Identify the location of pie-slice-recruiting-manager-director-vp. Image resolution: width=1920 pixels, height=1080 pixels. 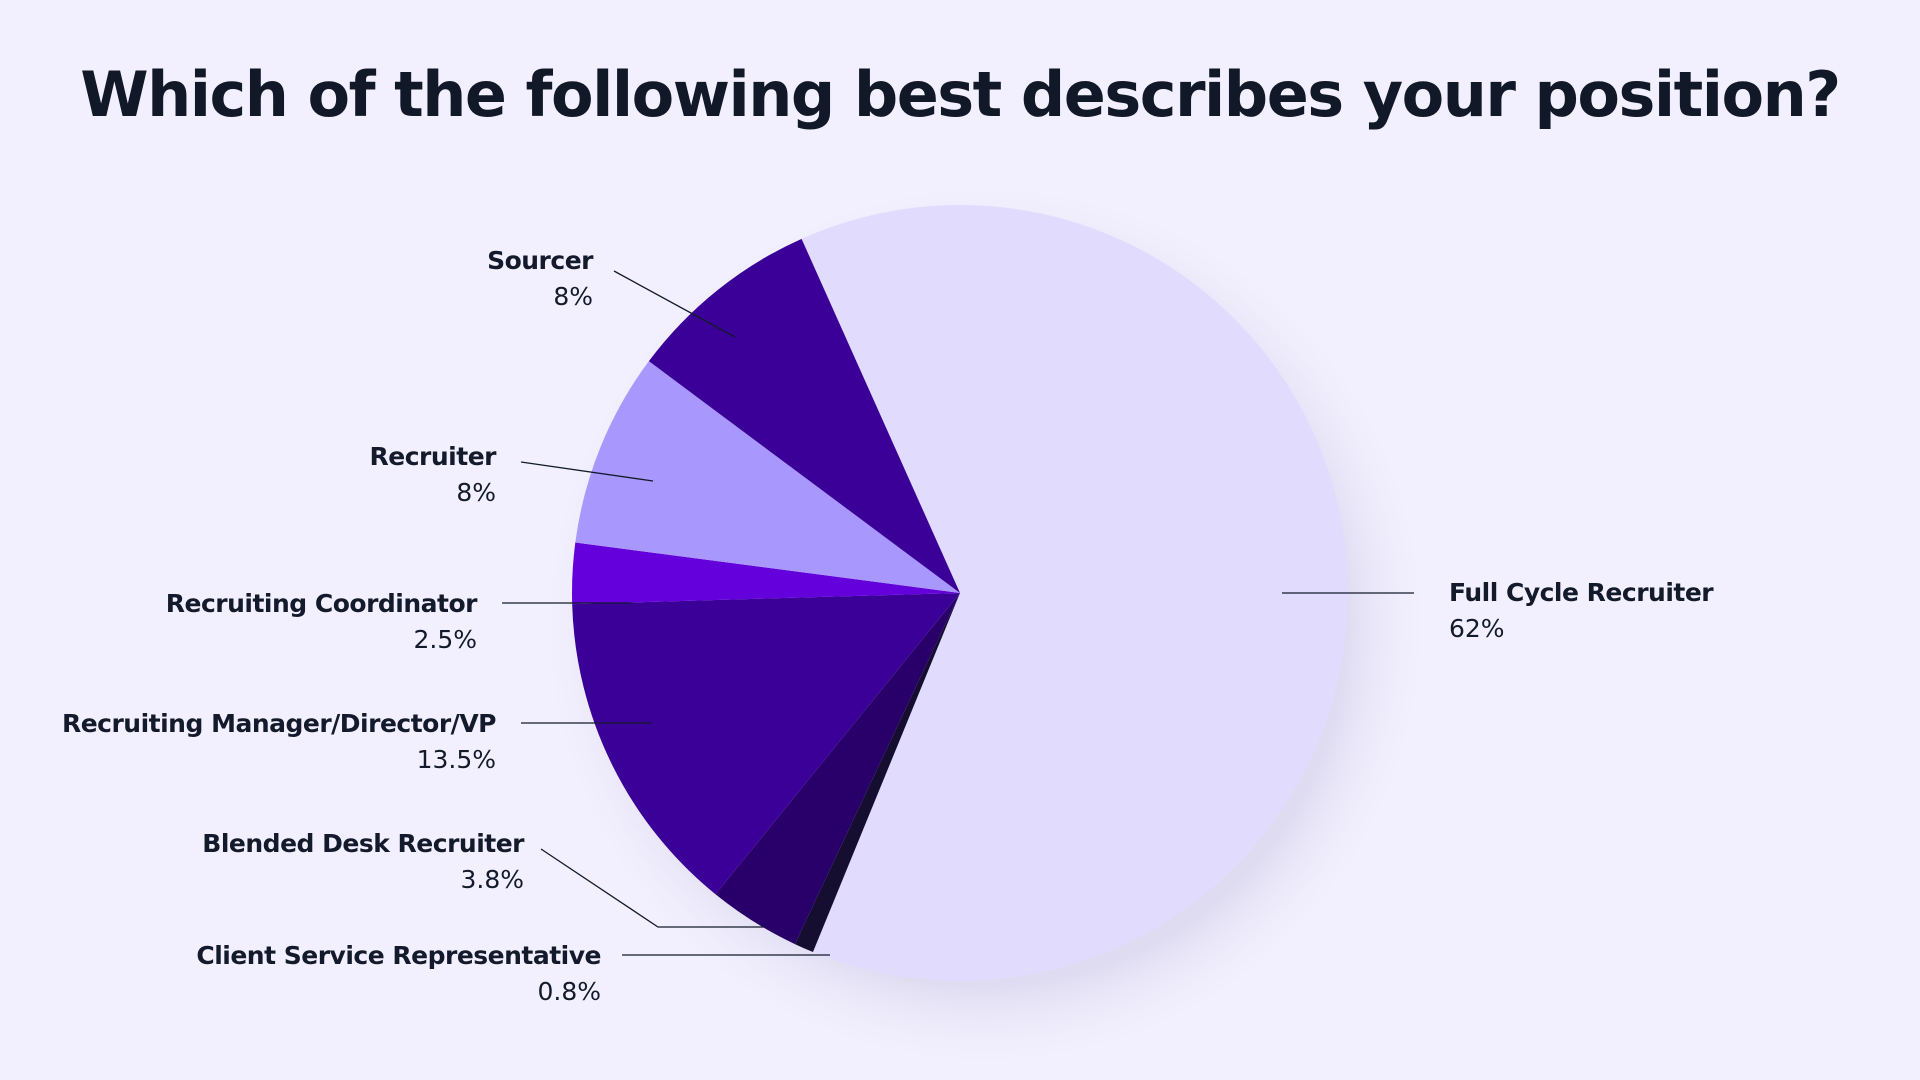
(766, 744).